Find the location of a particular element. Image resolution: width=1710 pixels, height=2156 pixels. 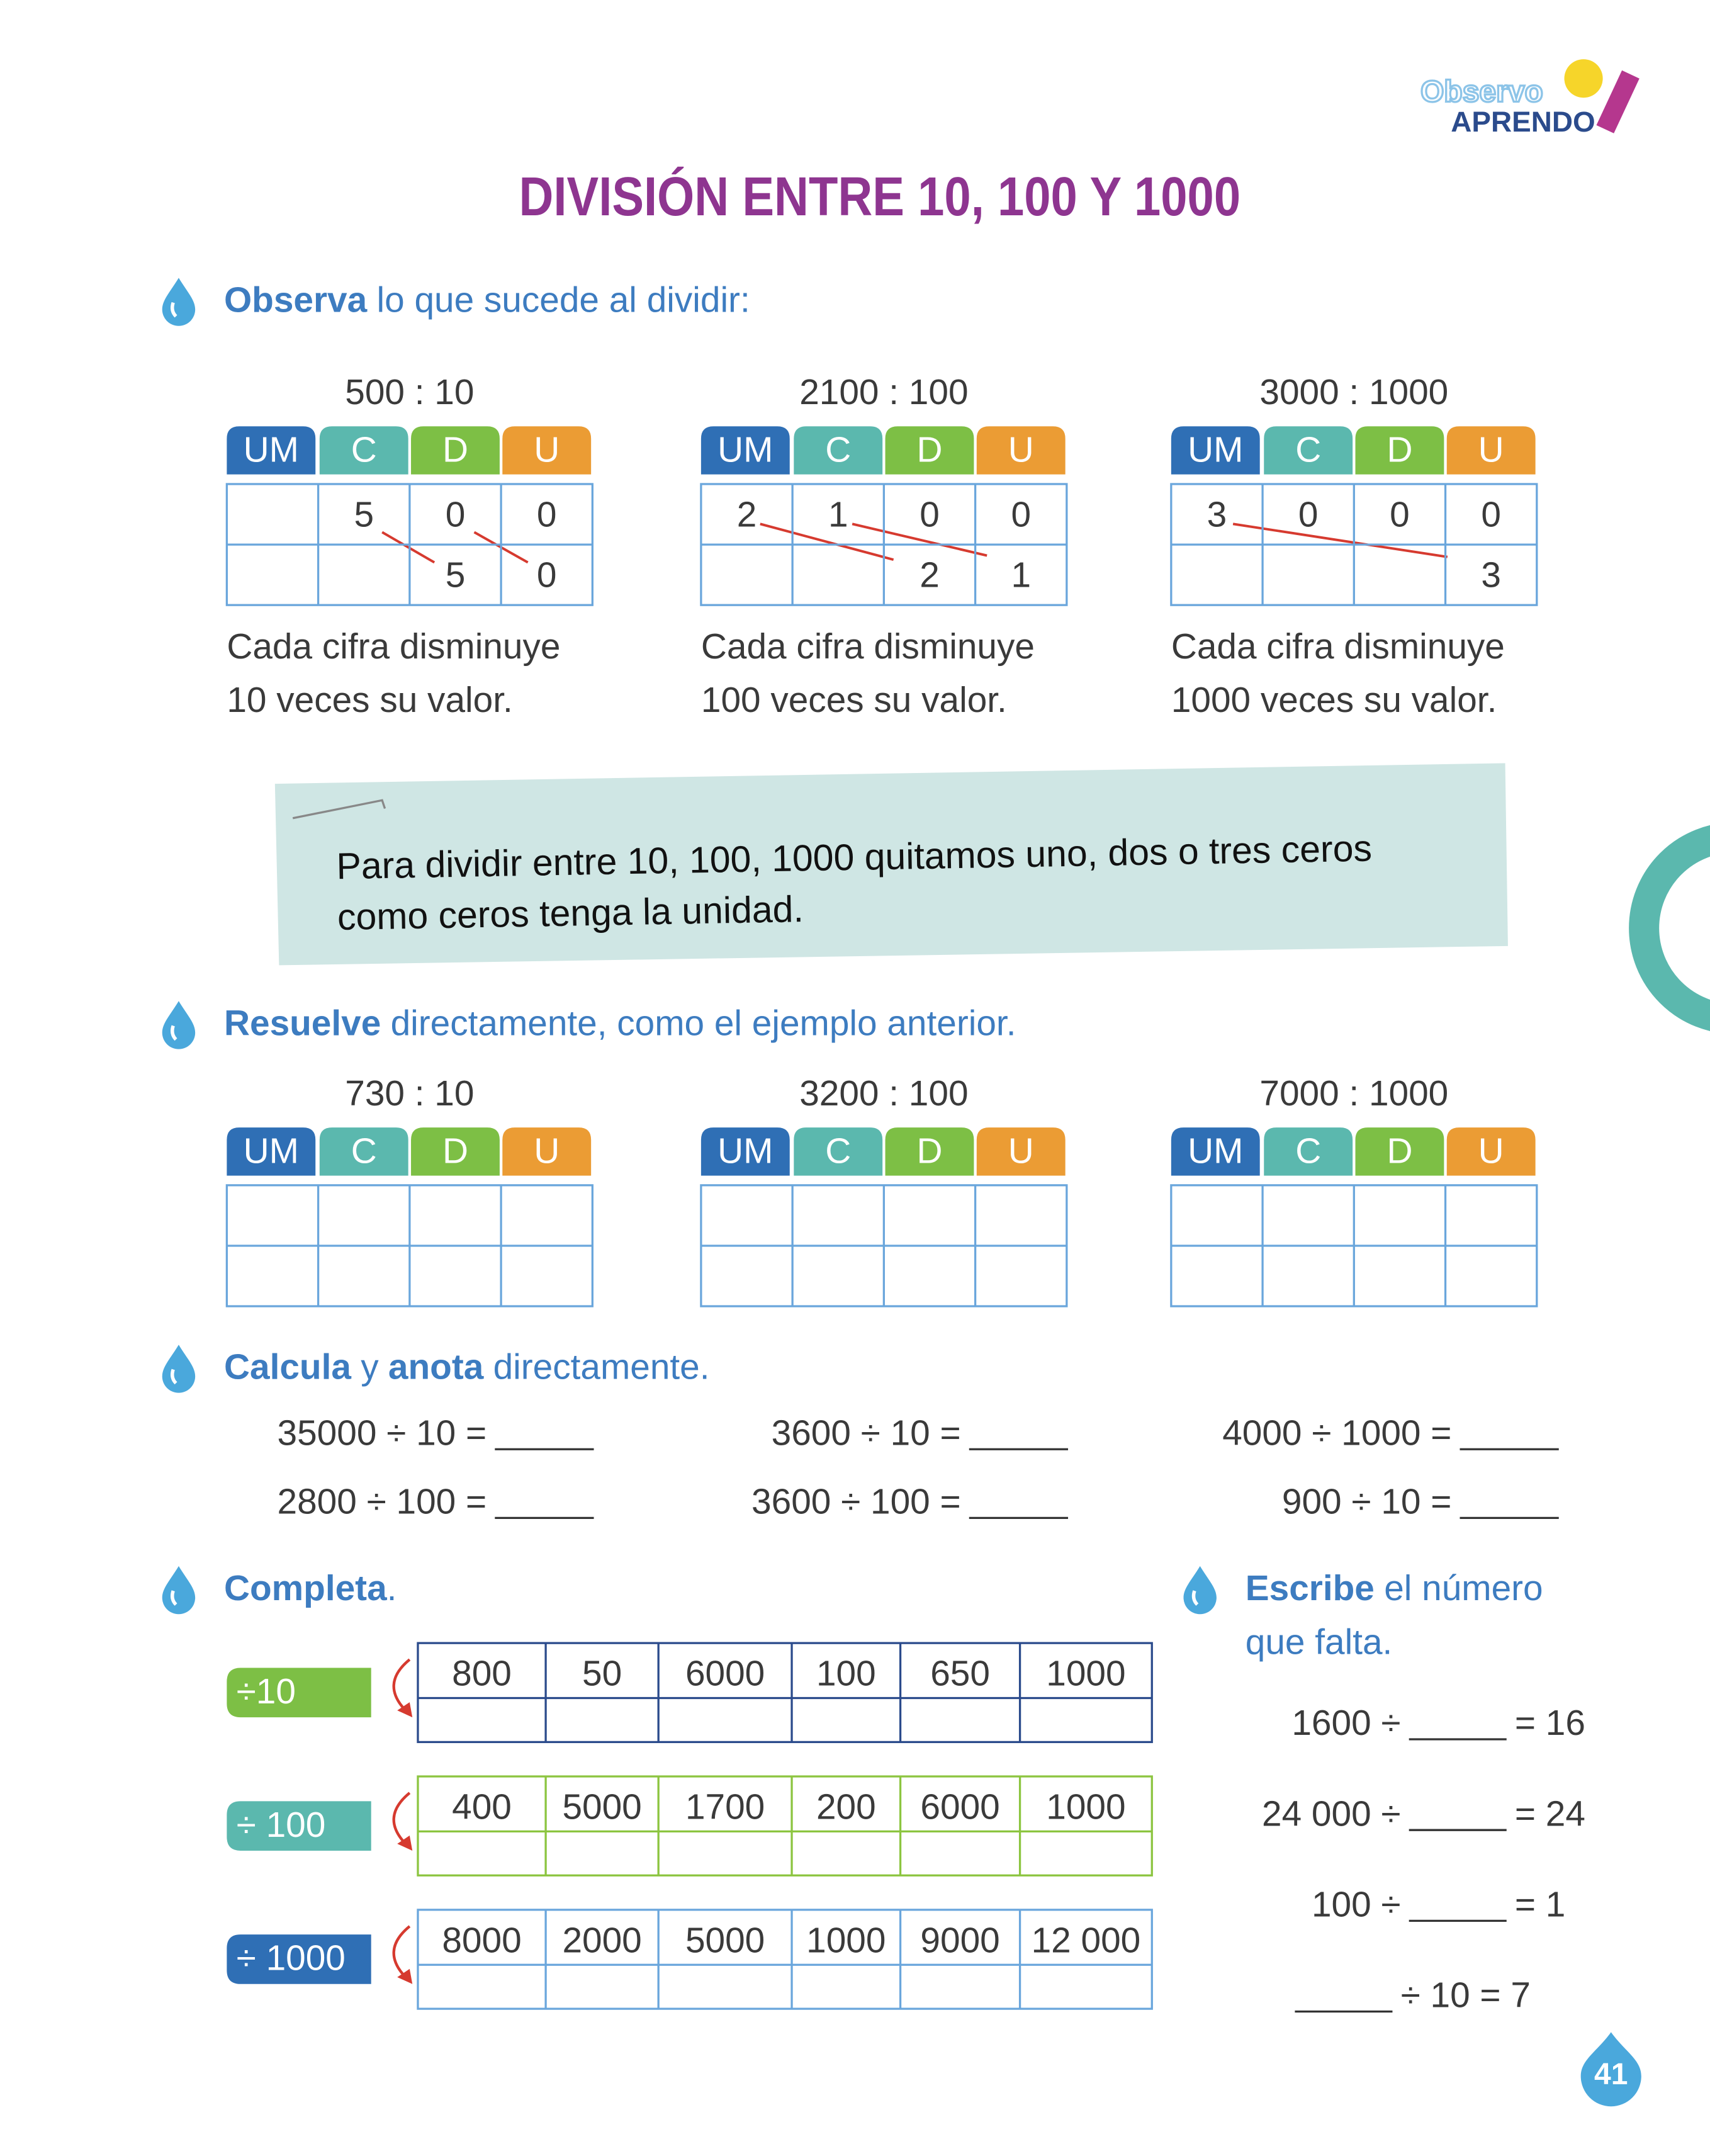

instruction-part: y is located at coordinates (370, 1367).